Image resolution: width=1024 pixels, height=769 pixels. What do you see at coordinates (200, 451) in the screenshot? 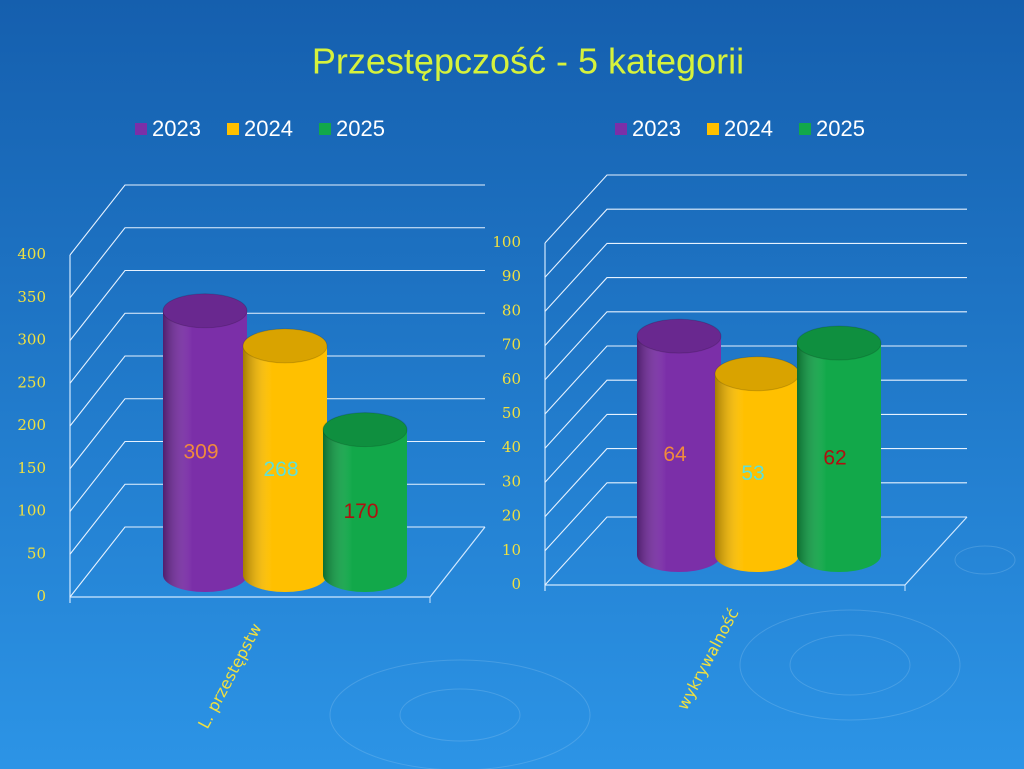
I see `data-label: 309` at bounding box center [200, 451].